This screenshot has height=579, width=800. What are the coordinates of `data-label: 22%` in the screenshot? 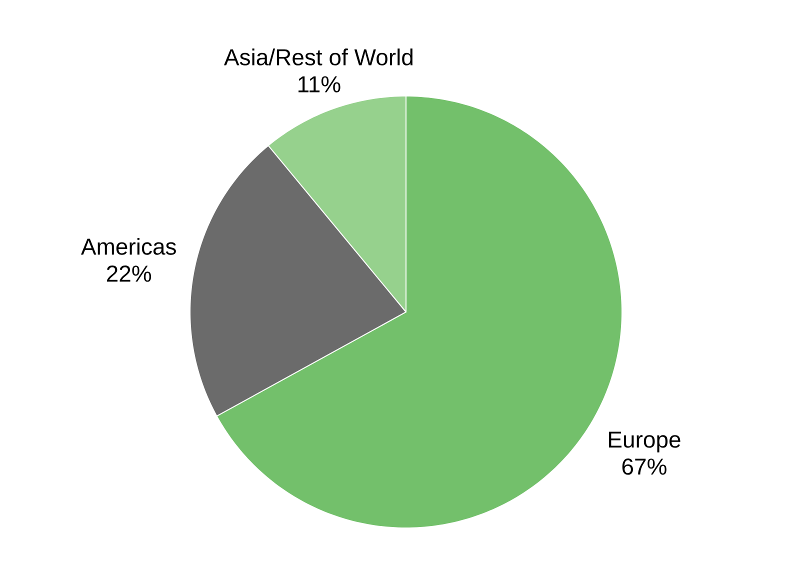 It's located at (129, 274).